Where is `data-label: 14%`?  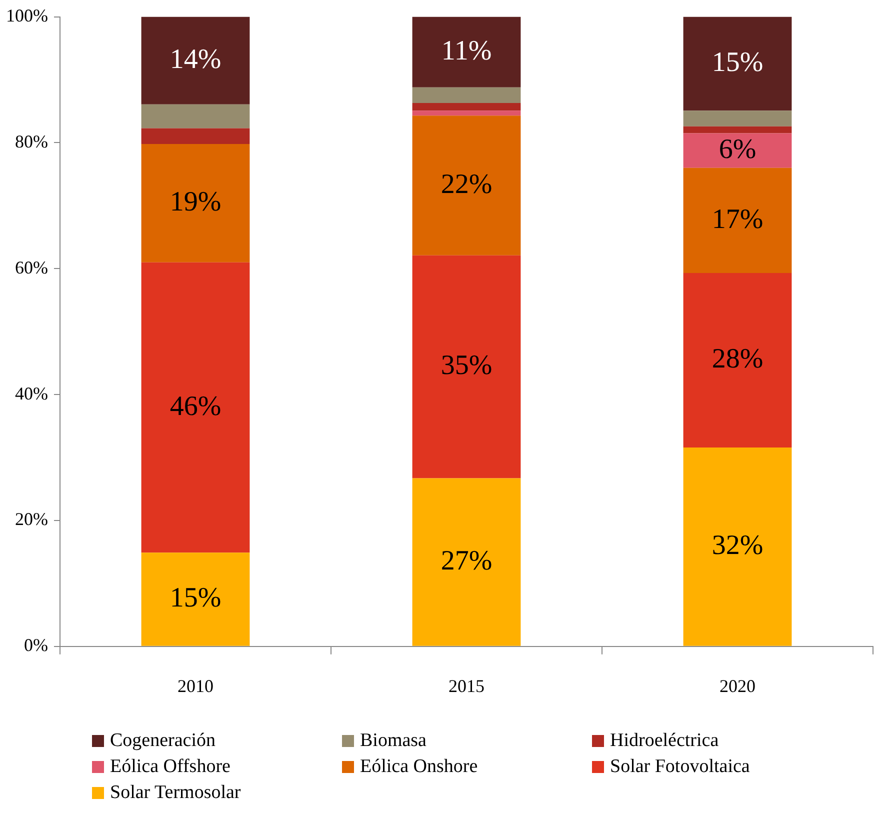
data-label: 14% is located at coordinates (196, 59).